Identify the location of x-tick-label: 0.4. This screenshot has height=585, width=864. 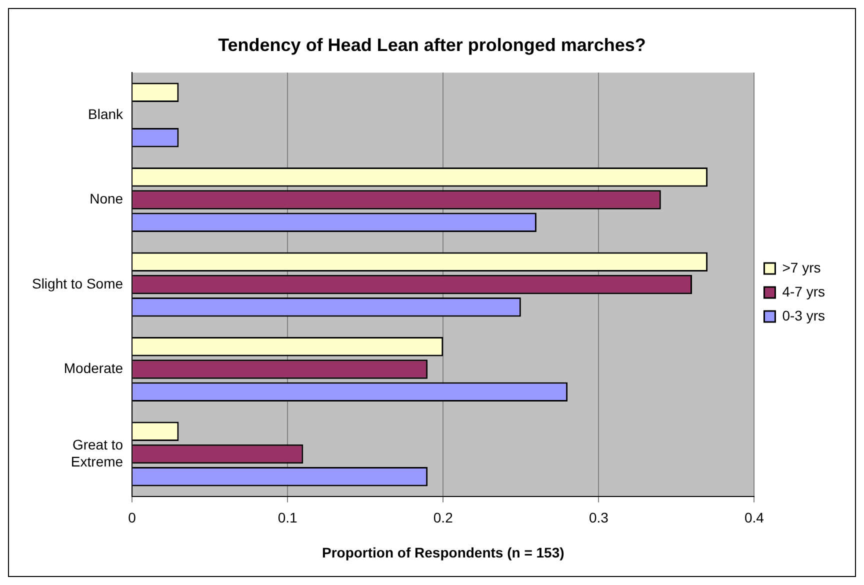
(754, 518).